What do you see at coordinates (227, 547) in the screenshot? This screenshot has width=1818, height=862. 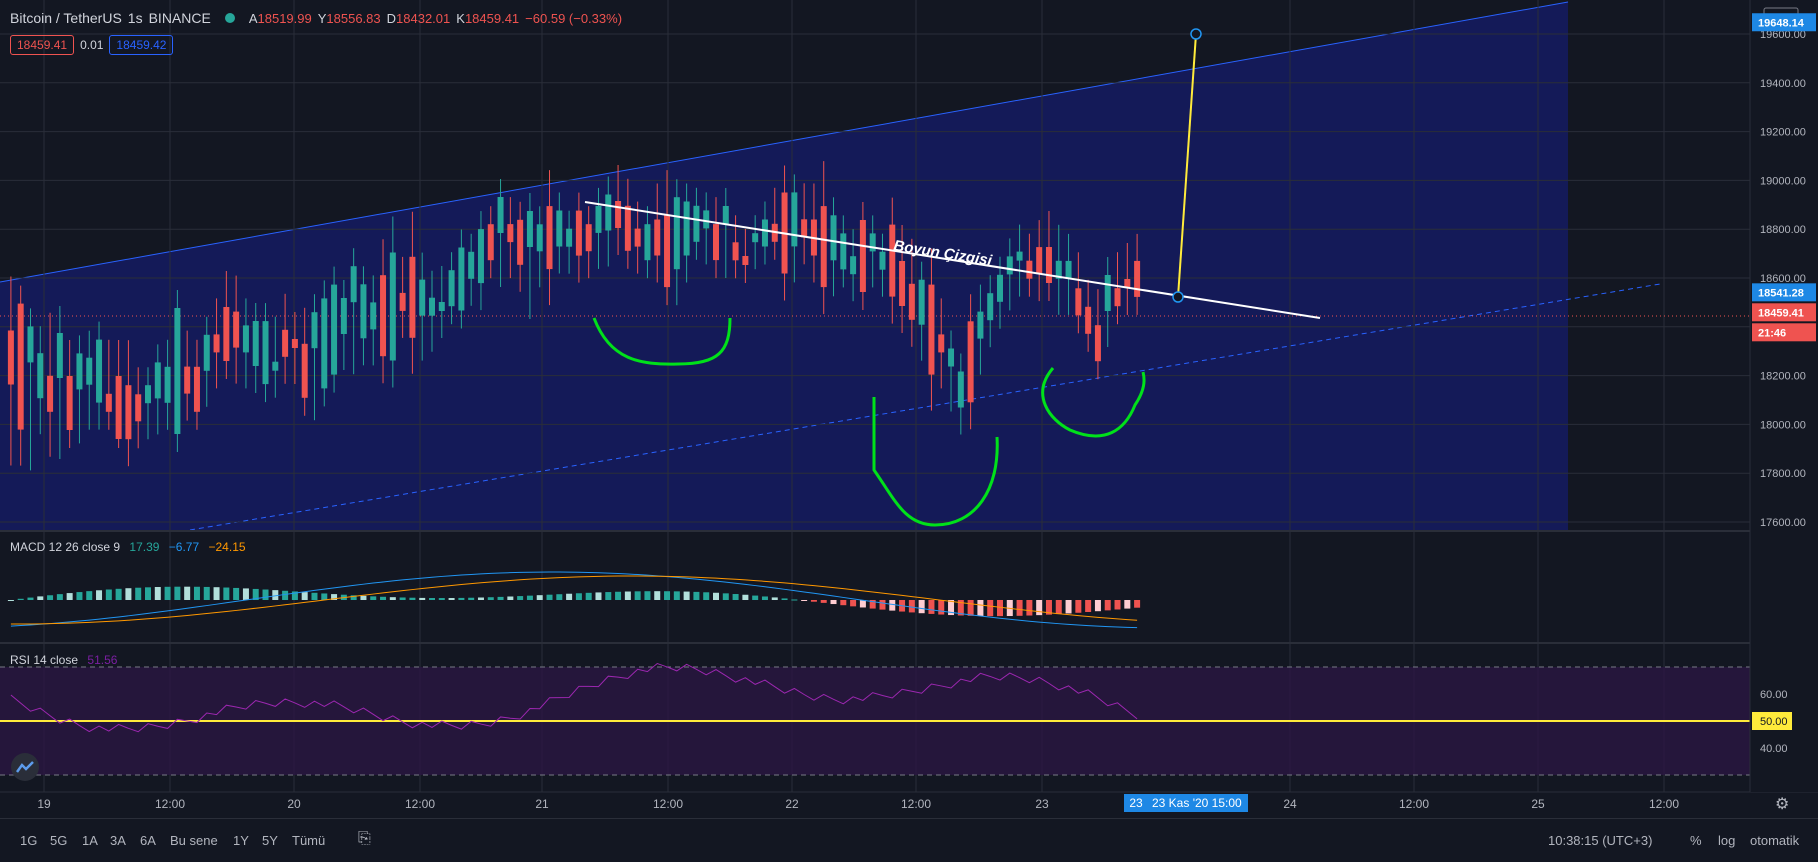 I see `macd-signal-value: −24.15` at bounding box center [227, 547].